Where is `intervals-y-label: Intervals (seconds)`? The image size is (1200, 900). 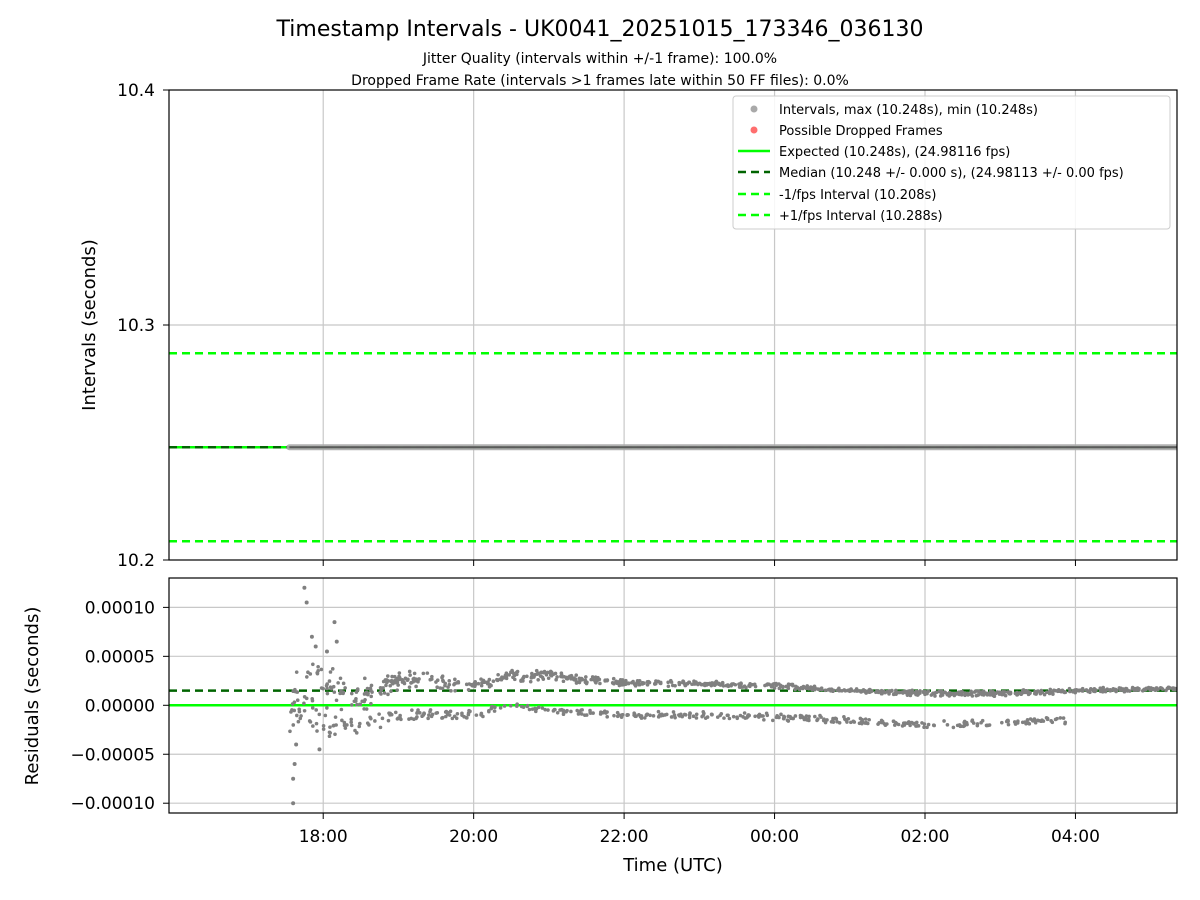
intervals-y-label: Intervals (seconds) is located at coordinates (89, 325).